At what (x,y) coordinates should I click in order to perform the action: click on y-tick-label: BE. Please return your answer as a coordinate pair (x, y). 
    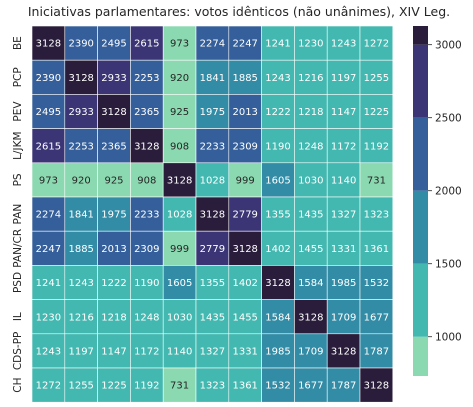
    Looking at the image, I should click on (18, 43).